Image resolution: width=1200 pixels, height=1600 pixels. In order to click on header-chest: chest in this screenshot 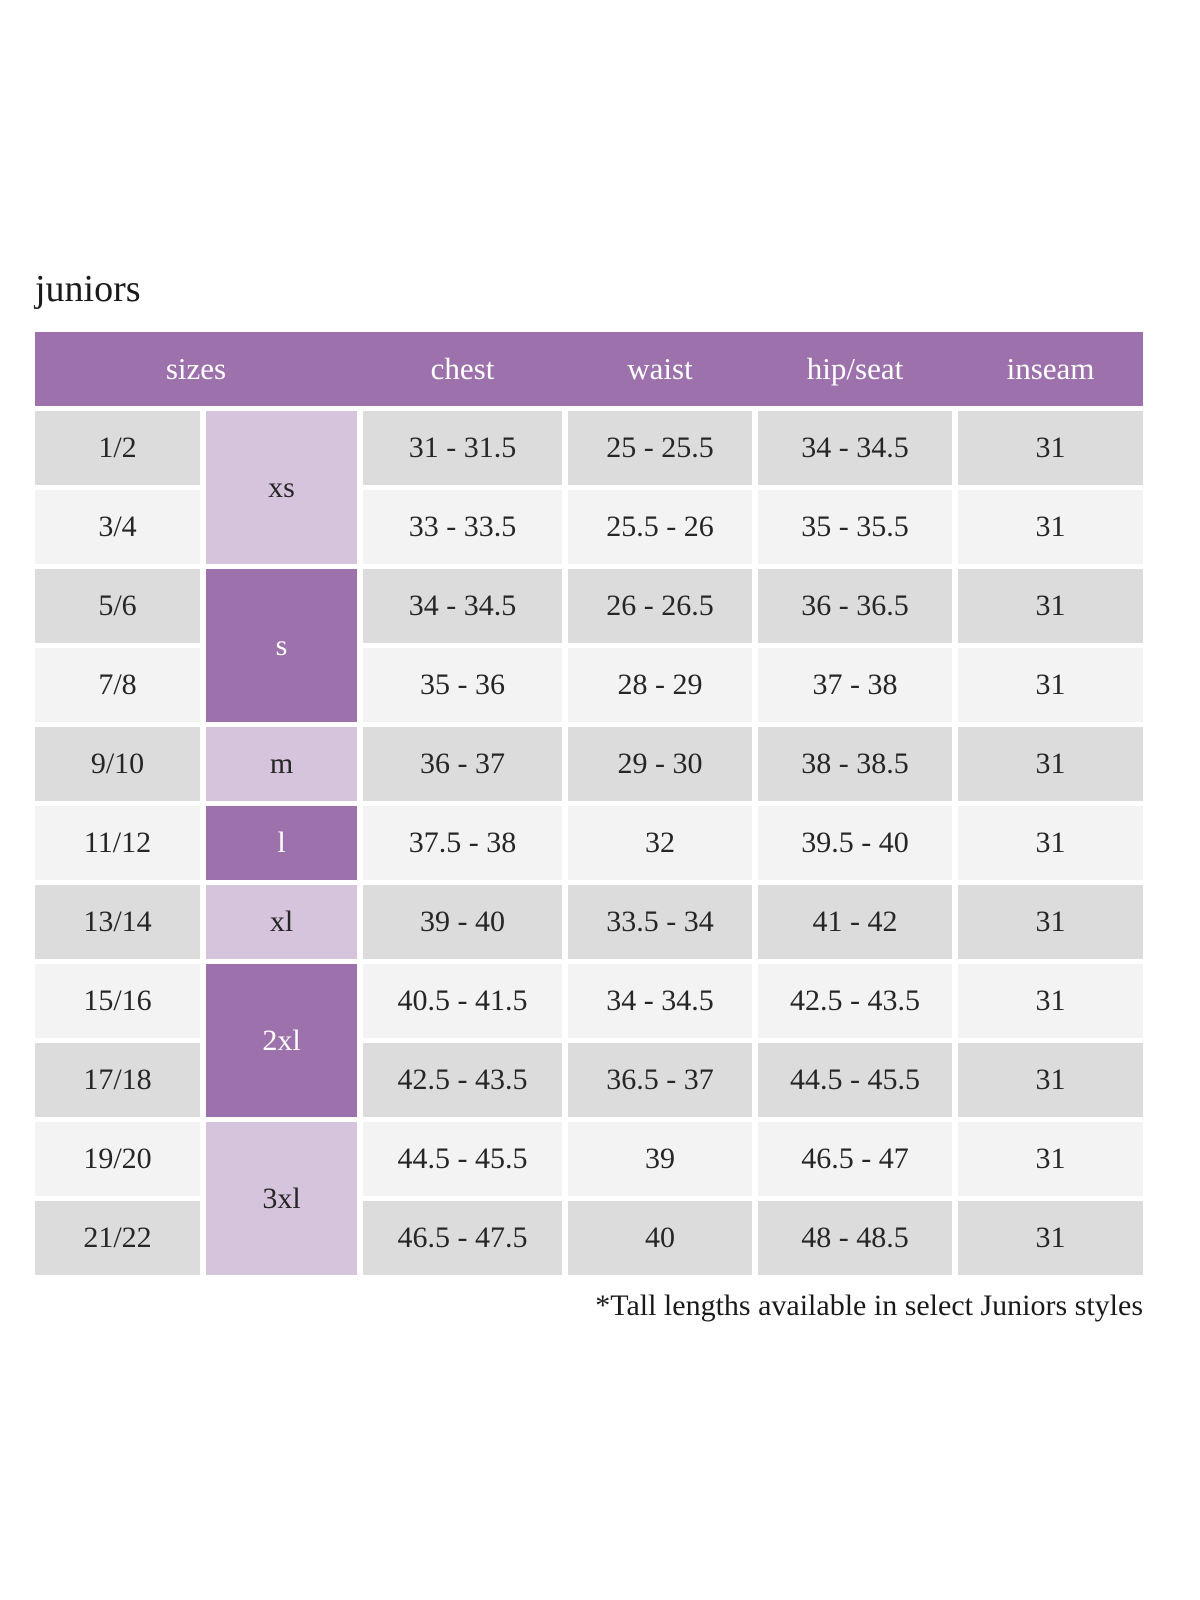, I will do `click(462, 368)`.